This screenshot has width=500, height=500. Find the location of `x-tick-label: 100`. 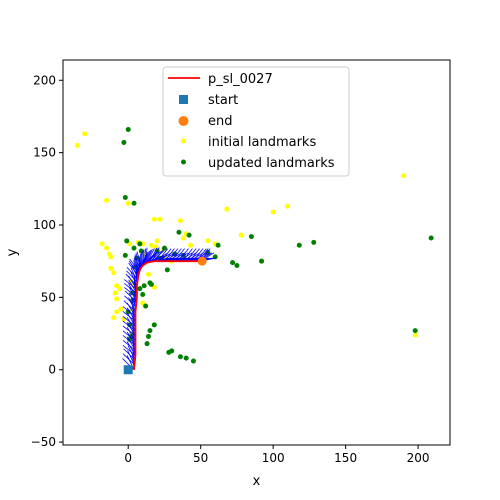

x-tick-label: 100 is located at coordinates (273, 458).